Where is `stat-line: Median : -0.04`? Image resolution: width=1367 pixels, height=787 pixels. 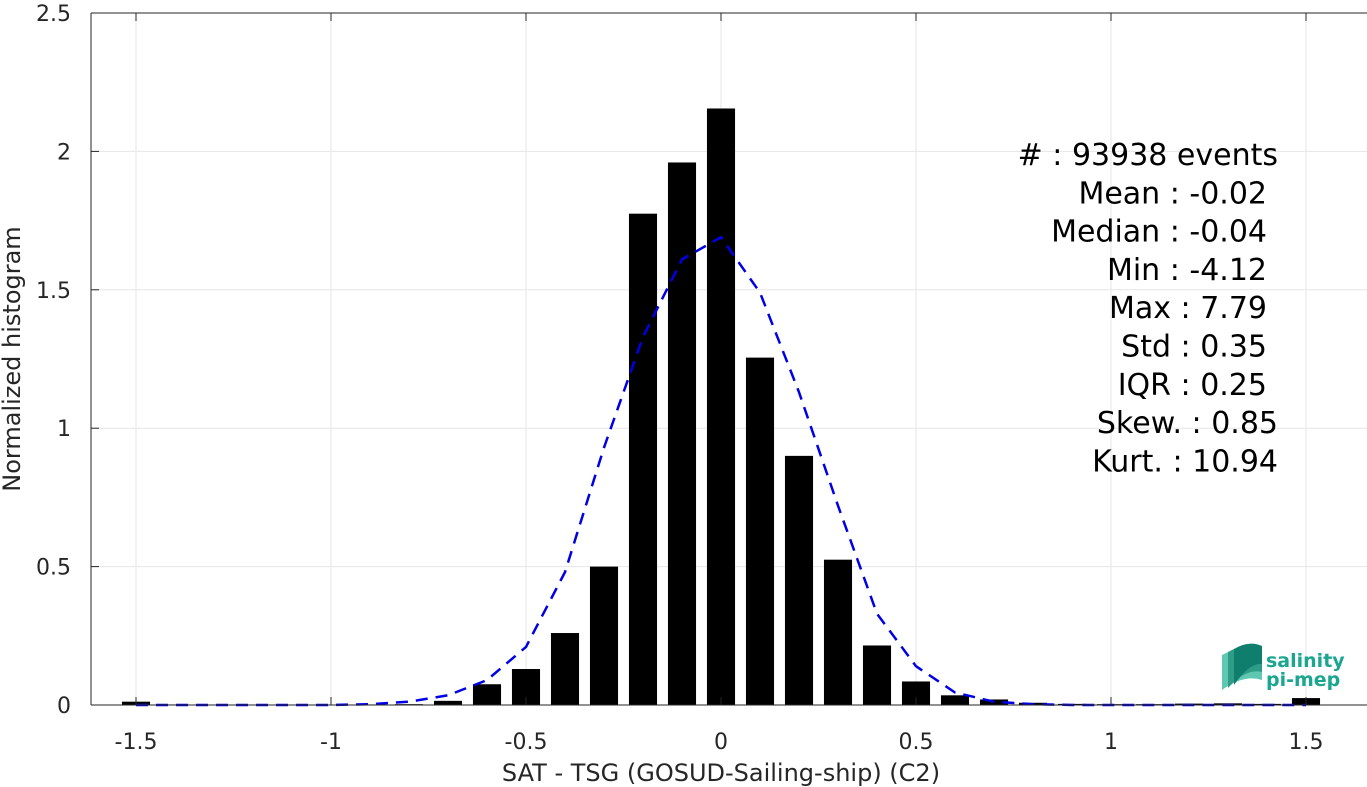 stat-line: Median : -0.04 is located at coordinates (1159, 232).